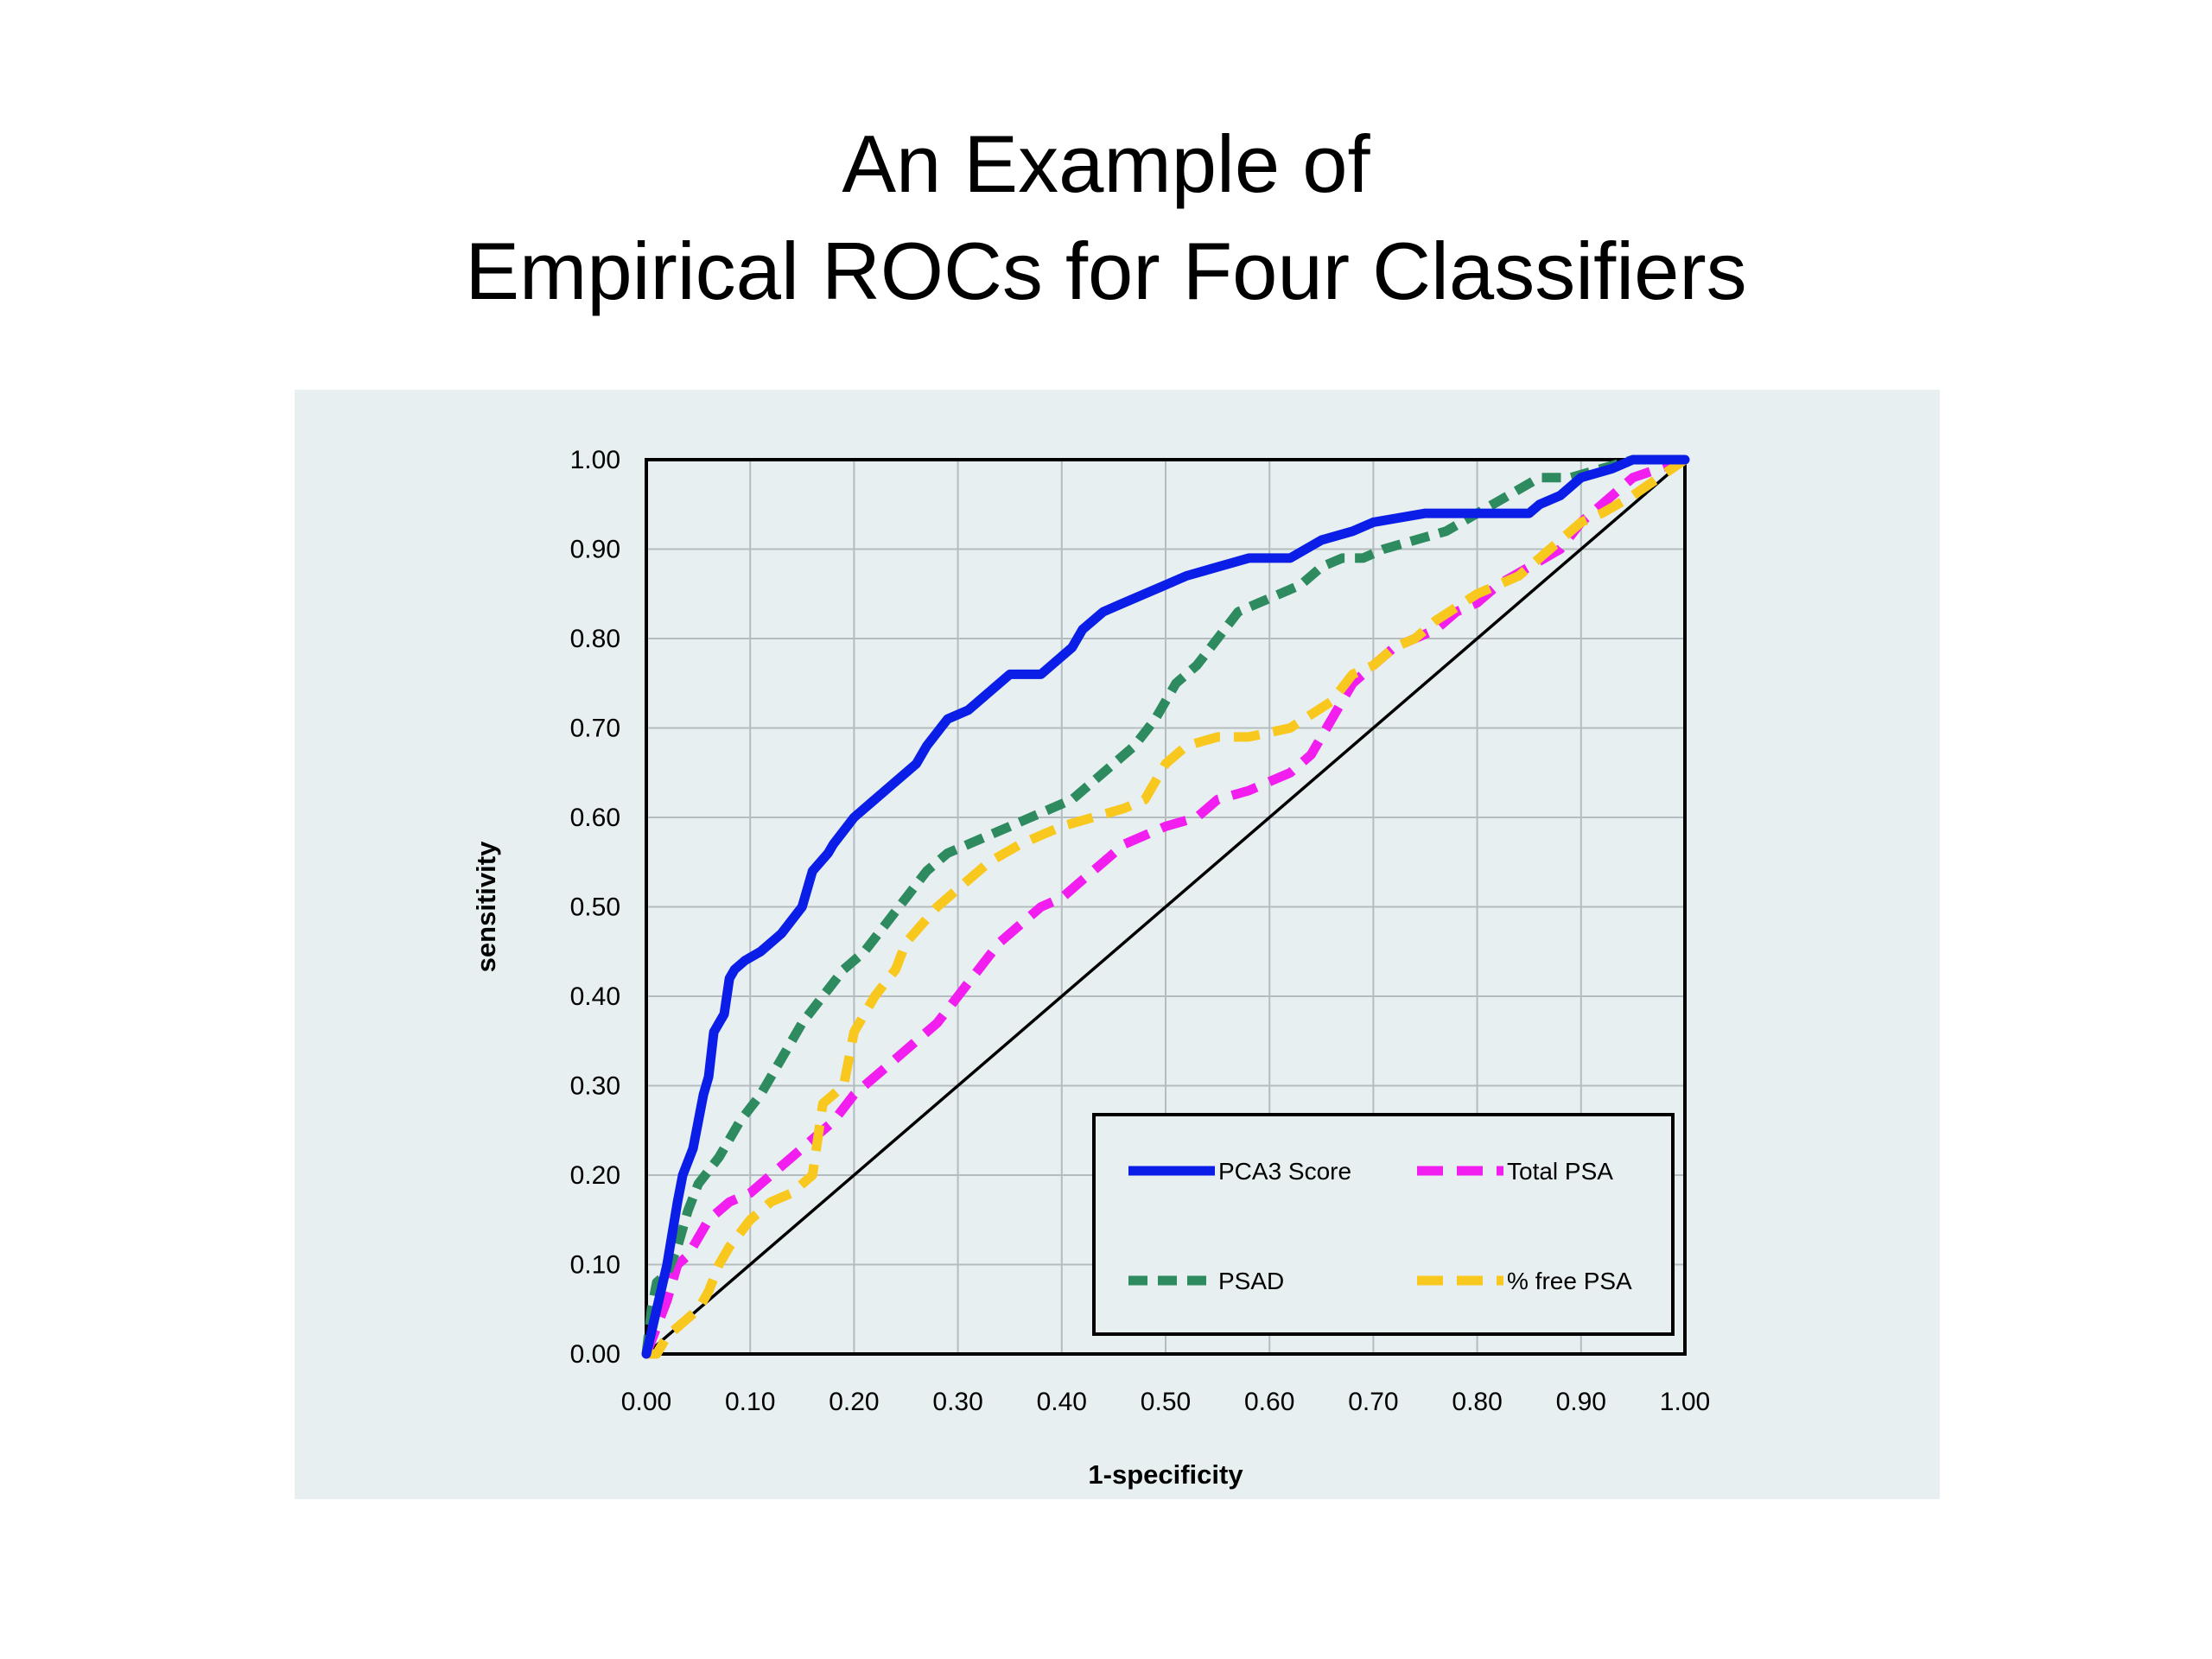 Image resolution: width=2212 pixels, height=1659 pixels. What do you see at coordinates (595, 818) in the screenshot?
I see `y-tick-label: 0.60` at bounding box center [595, 818].